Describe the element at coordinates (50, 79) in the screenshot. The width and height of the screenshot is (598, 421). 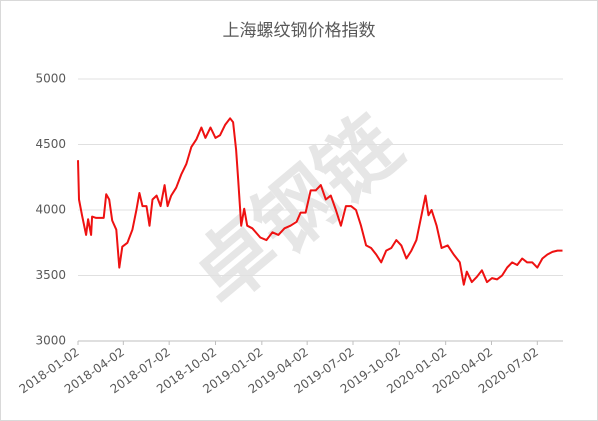
I see `y-tick-label: 5000` at that location.